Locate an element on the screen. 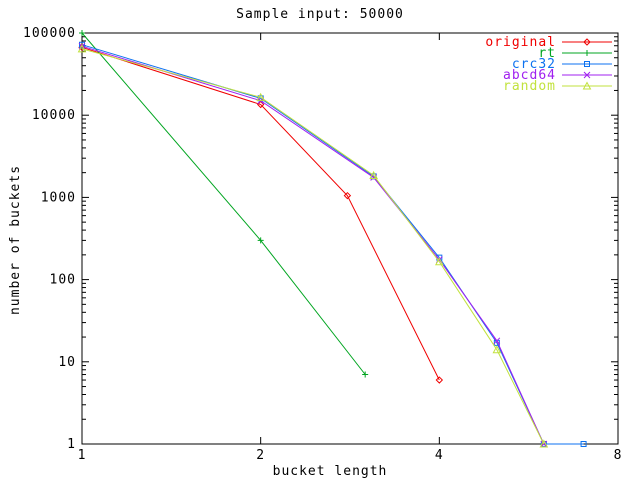  legend-item-crc32: crc32 is located at coordinates (562, 64).